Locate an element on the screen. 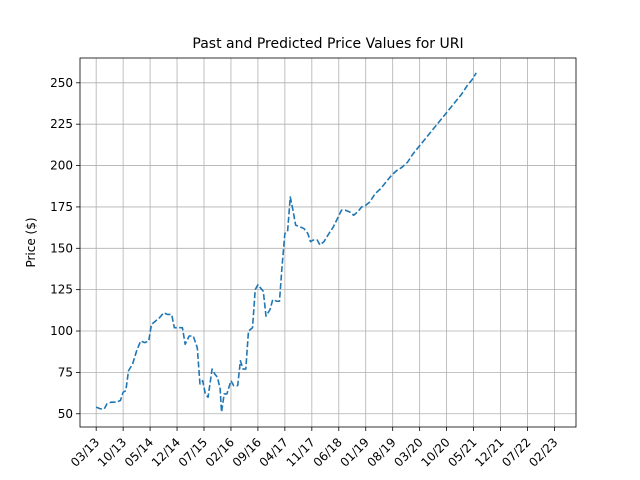  y-tick-label: 125 is located at coordinates (61, 290).